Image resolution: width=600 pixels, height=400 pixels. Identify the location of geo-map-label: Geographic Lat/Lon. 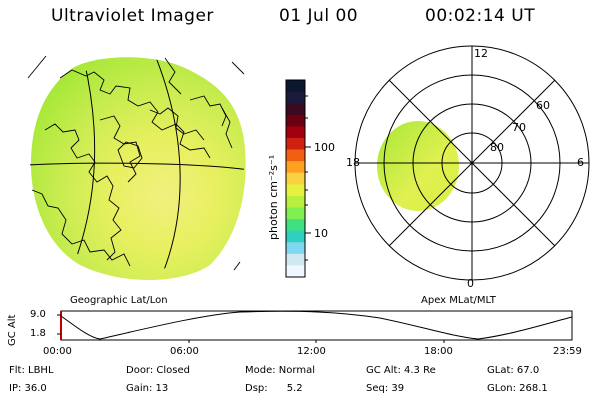
(119, 300).